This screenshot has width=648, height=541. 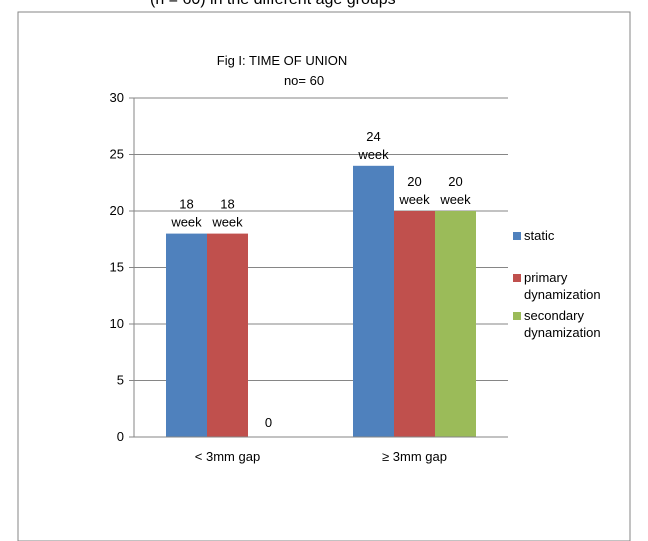 I want to click on top-caption: (n = 60) in the different age groups, so click(x=324, y=7).